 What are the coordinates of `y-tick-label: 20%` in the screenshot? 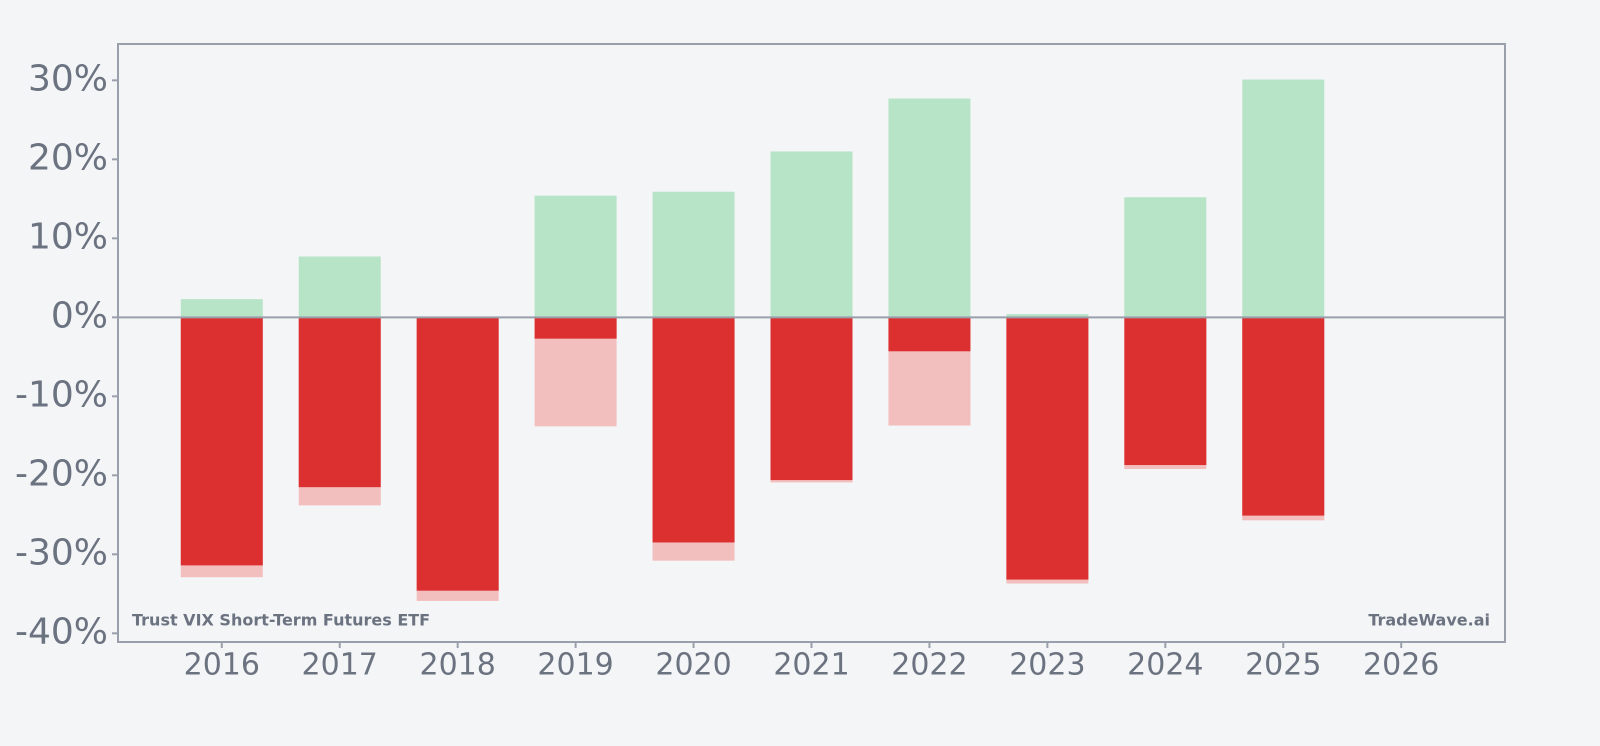 It's located at (68, 157).